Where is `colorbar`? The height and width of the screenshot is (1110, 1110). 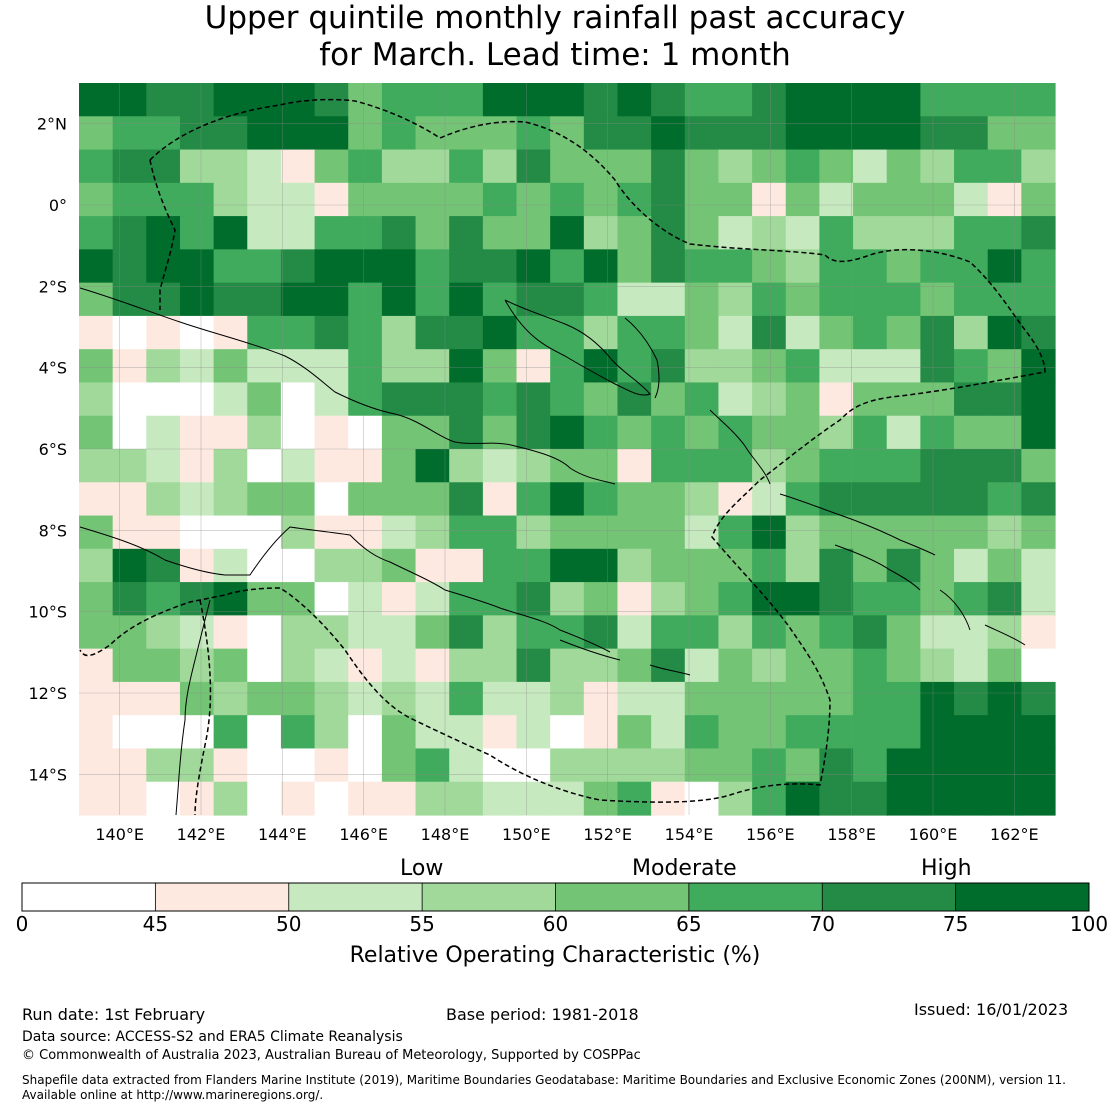
colorbar is located at coordinates (555, 897).